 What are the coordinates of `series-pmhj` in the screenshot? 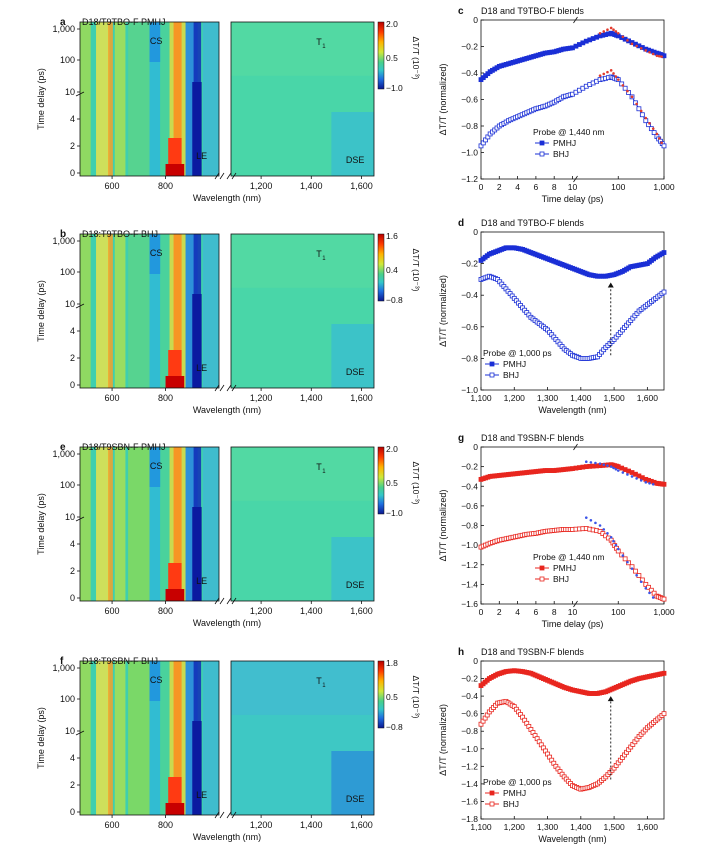 It's located at (572, 56).